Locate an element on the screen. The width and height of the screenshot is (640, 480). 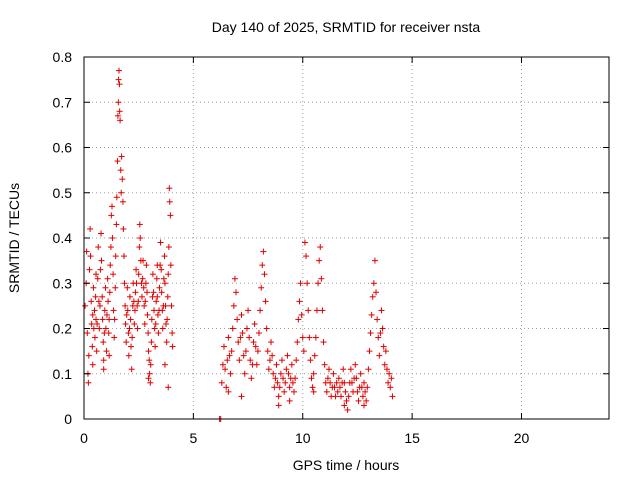
y-tick-label: 0.4 is located at coordinates (63, 238).